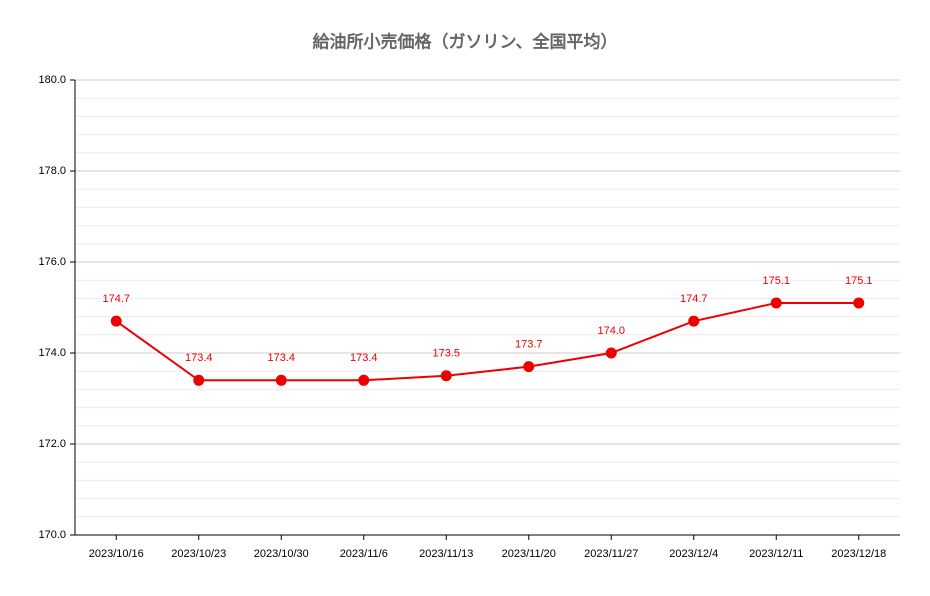 This screenshot has width=930, height=596. Describe the element at coordinates (52, 171) in the screenshot. I see `y-tick-label: 178.0` at that location.